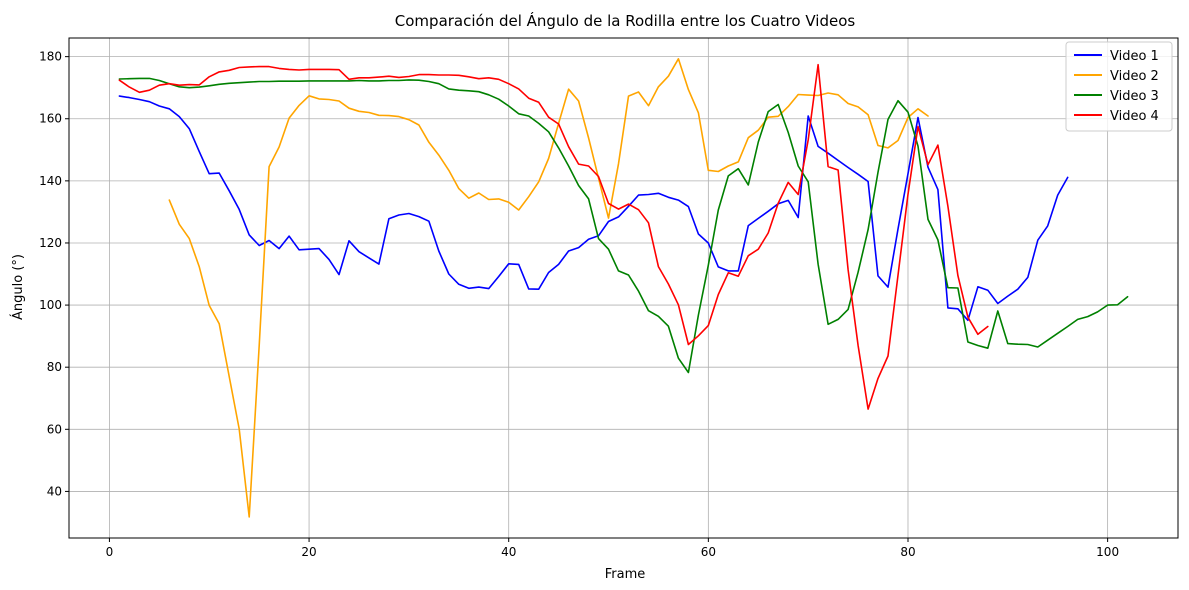 The width and height of the screenshot is (1189, 590). I want to click on y-tick-label: 60, so click(54, 429).